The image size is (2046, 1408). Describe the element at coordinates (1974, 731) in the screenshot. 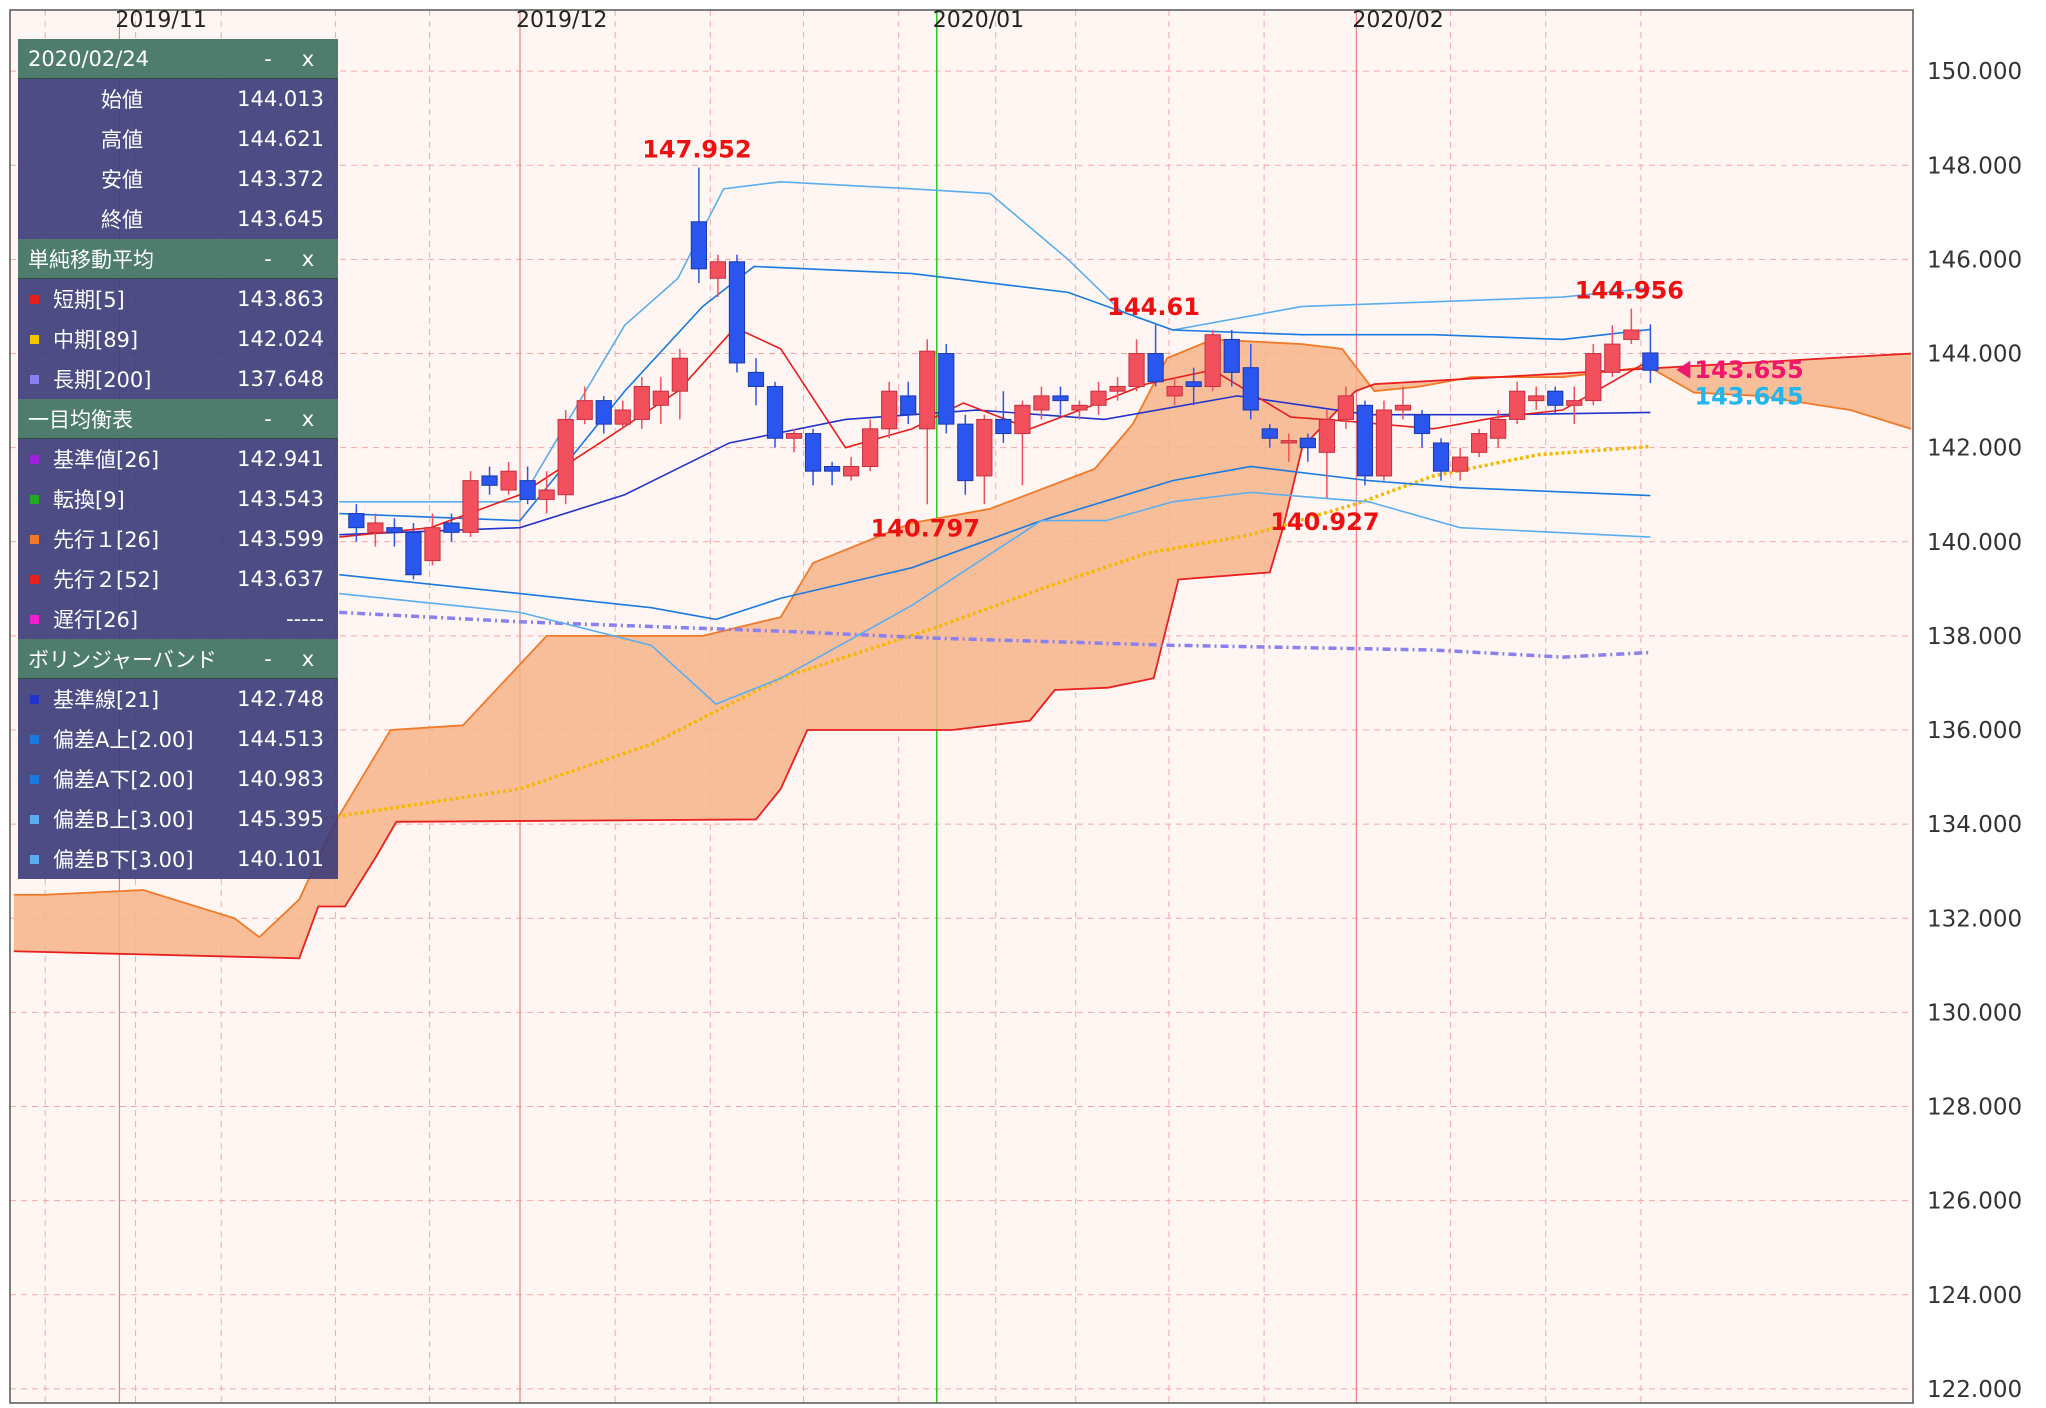

I see `y-tick-label: 136.000` at that location.